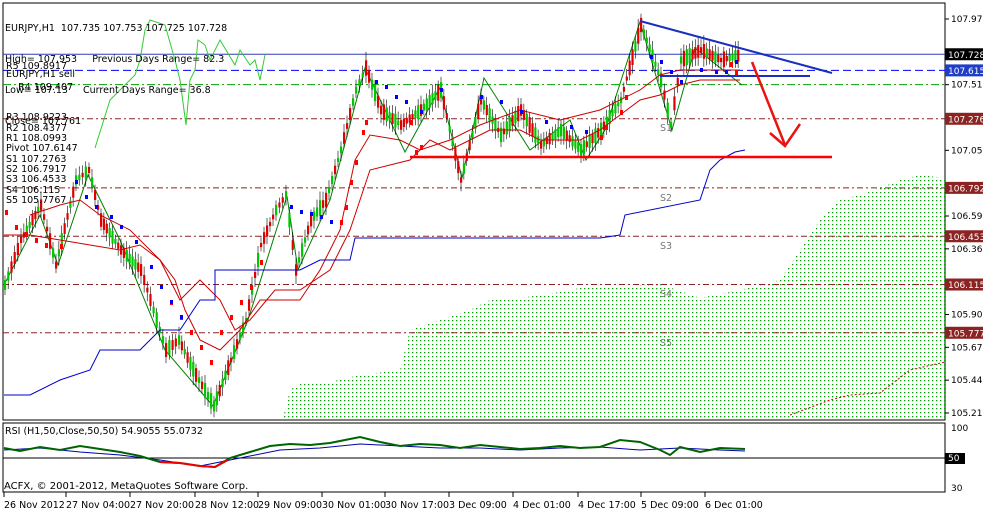  What do you see at coordinates (104, 431) in the screenshot?
I see `rsi-title: RSI (H1,50,Close,50,50) 54.9055 55.0732` at bounding box center [104, 431].